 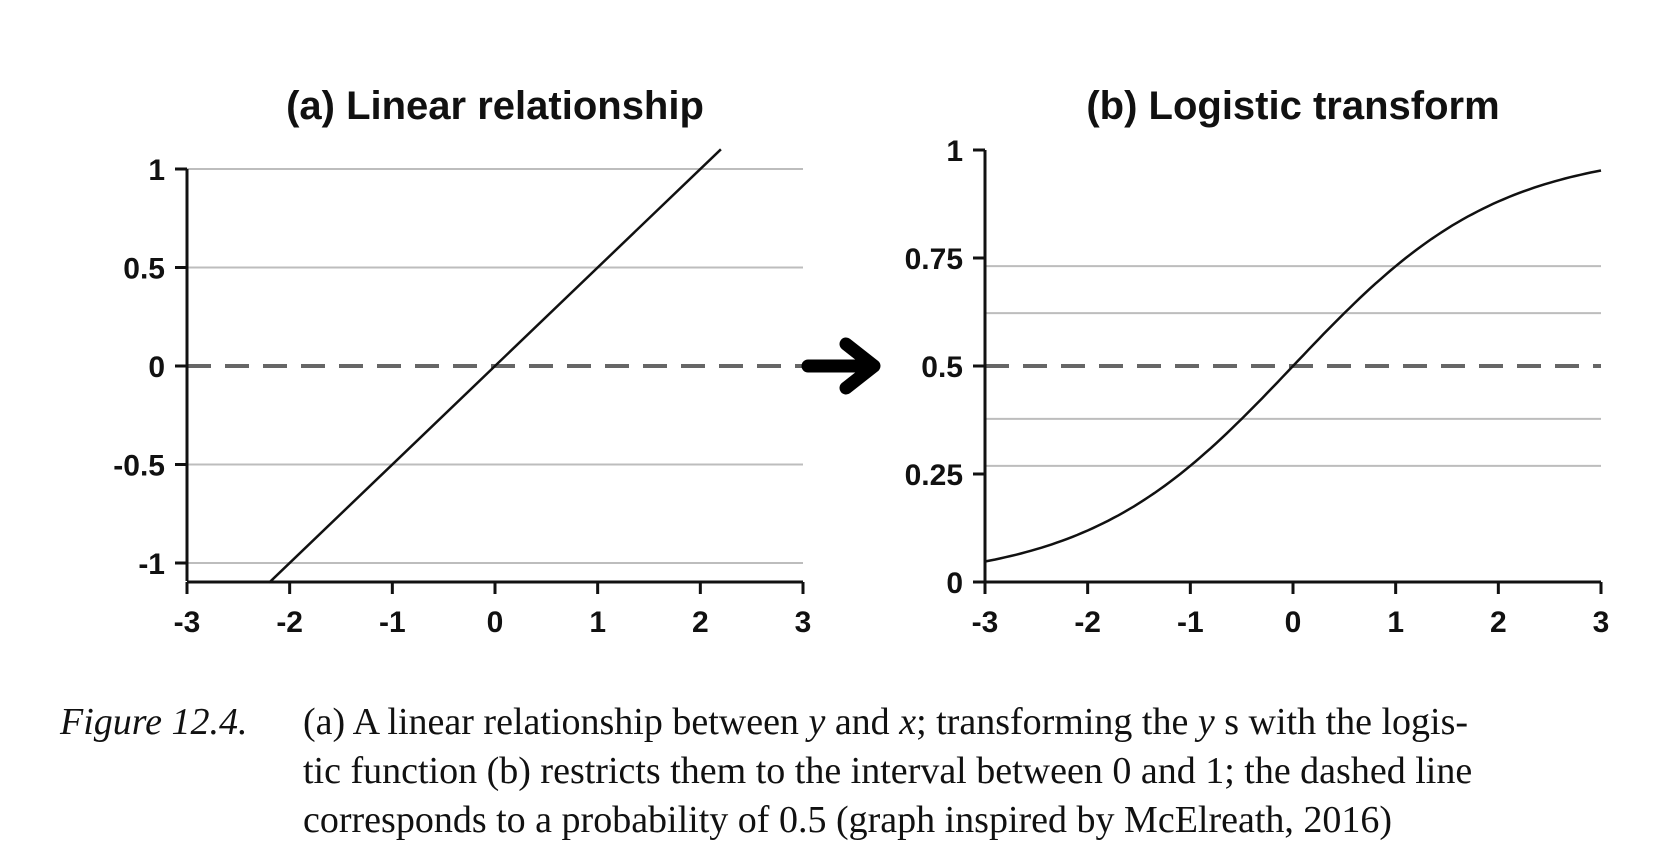 What do you see at coordinates (1292, 106) in the screenshot?
I see `chart-title-logistic: (b) Logistic transform` at bounding box center [1292, 106].